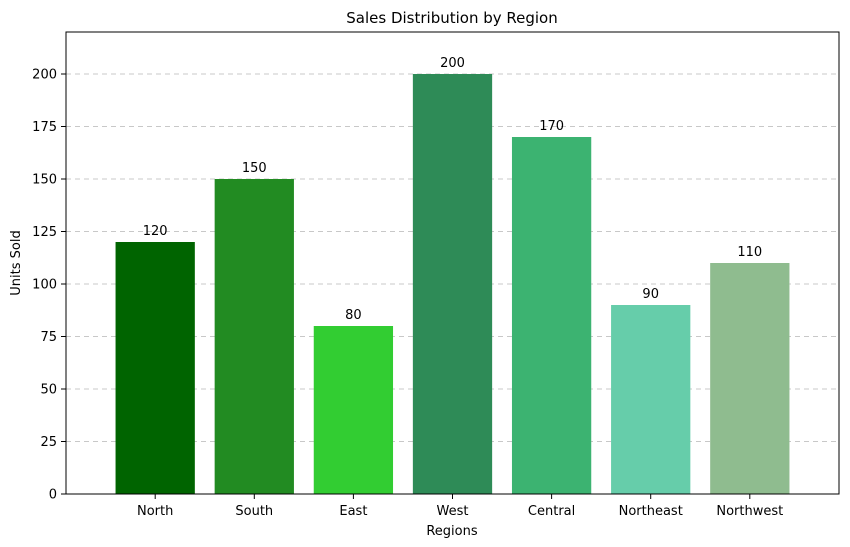  What do you see at coordinates (16, 262) in the screenshot?
I see `y-axis-label: Units Sold` at bounding box center [16, 262].